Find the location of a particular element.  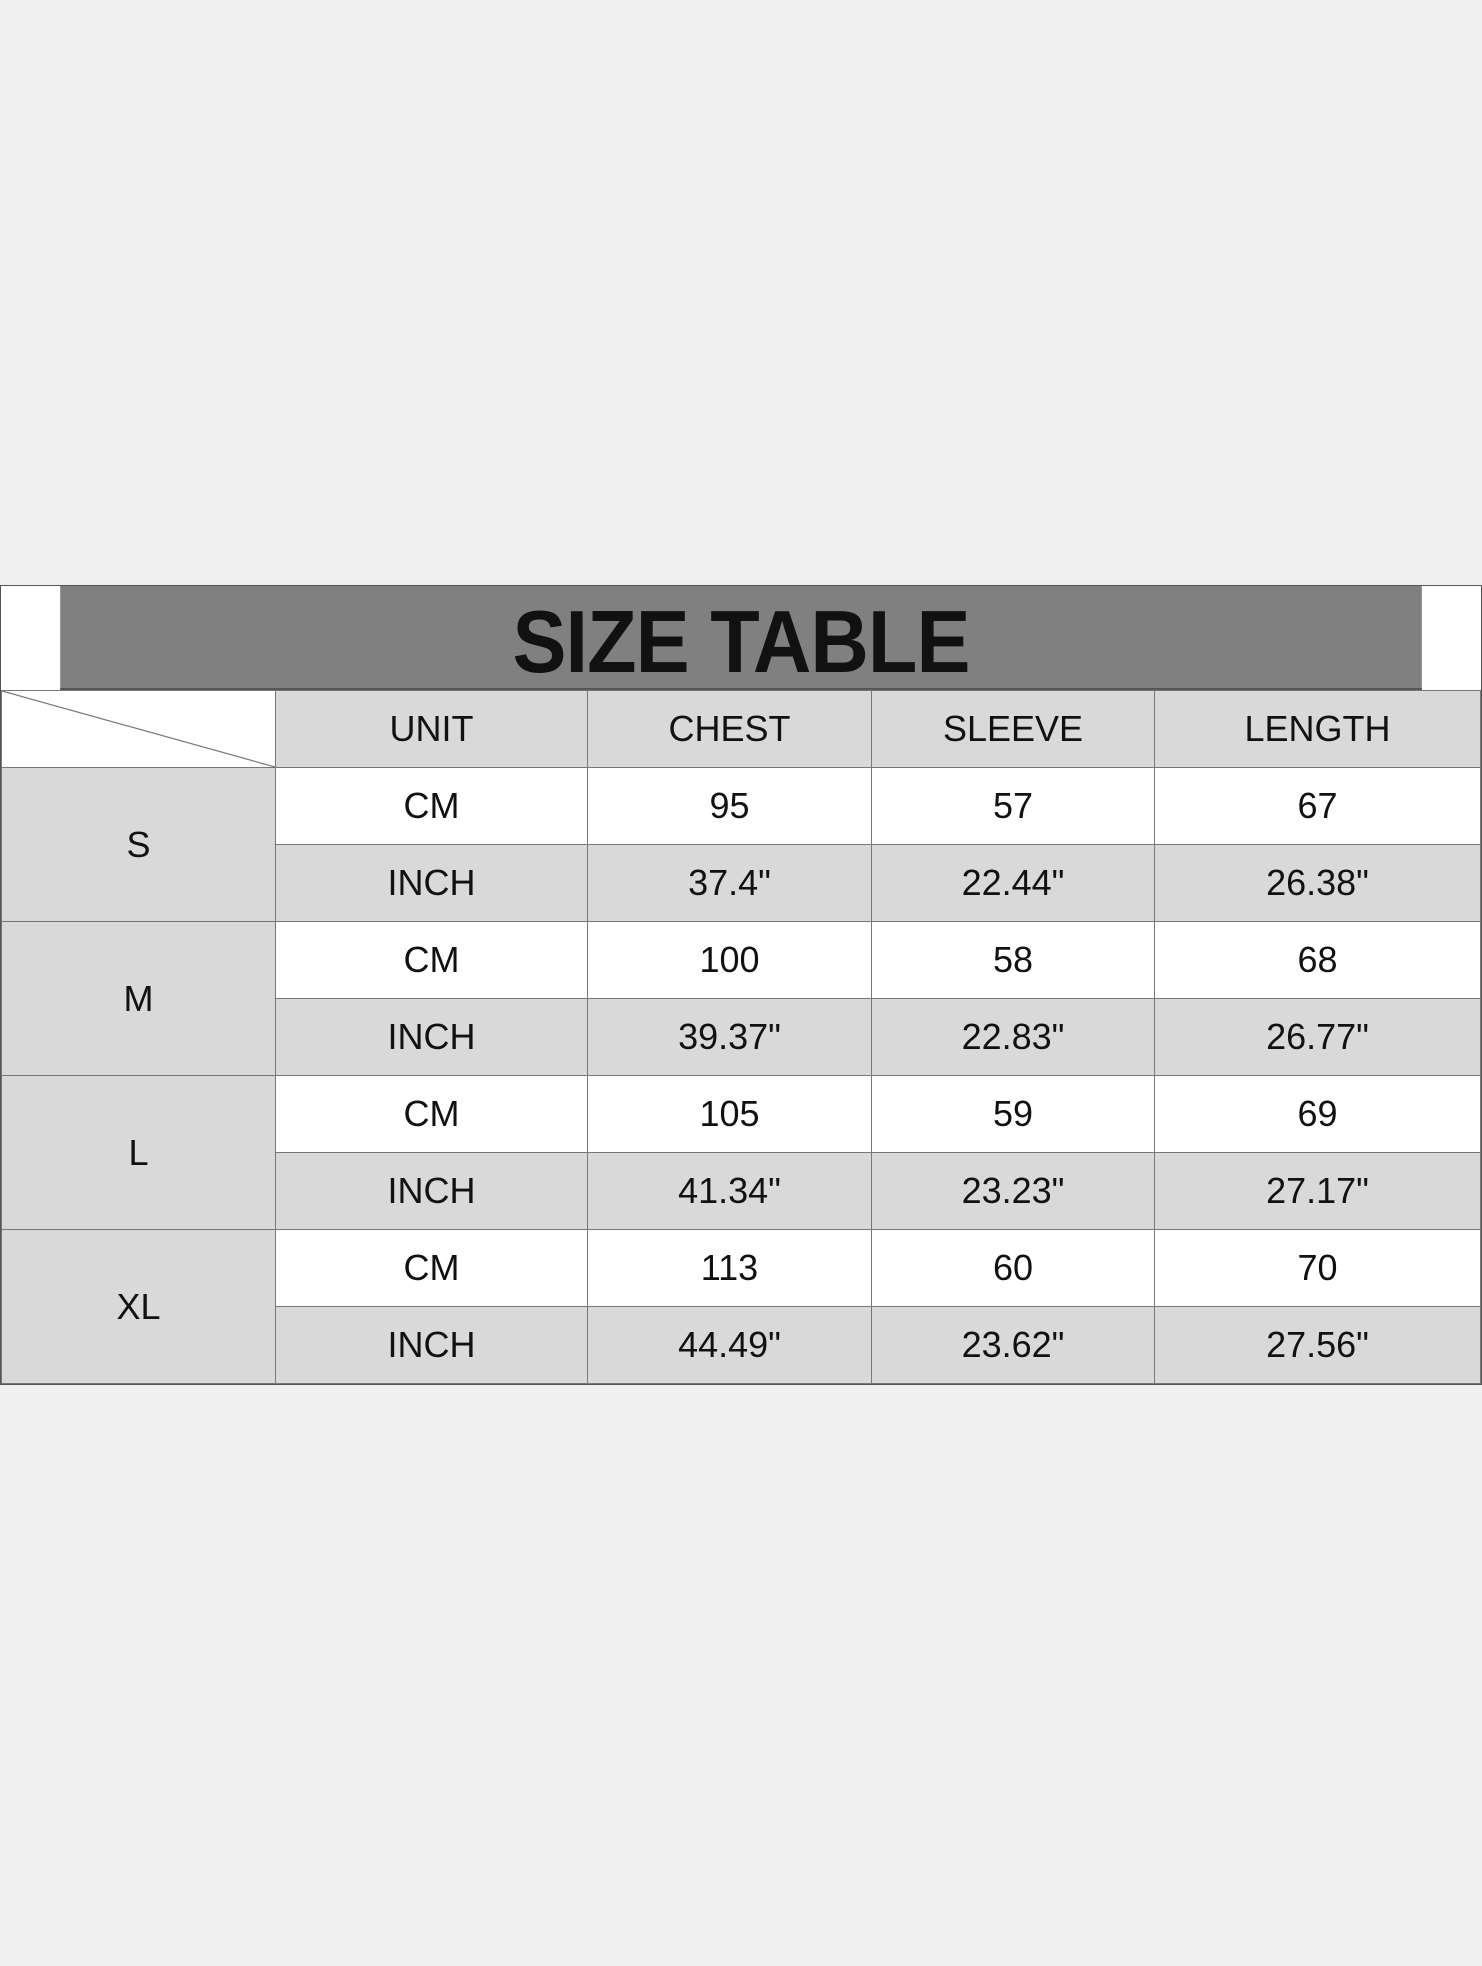

value-cell: 23.23" is located at coordinates (1013, 1191).